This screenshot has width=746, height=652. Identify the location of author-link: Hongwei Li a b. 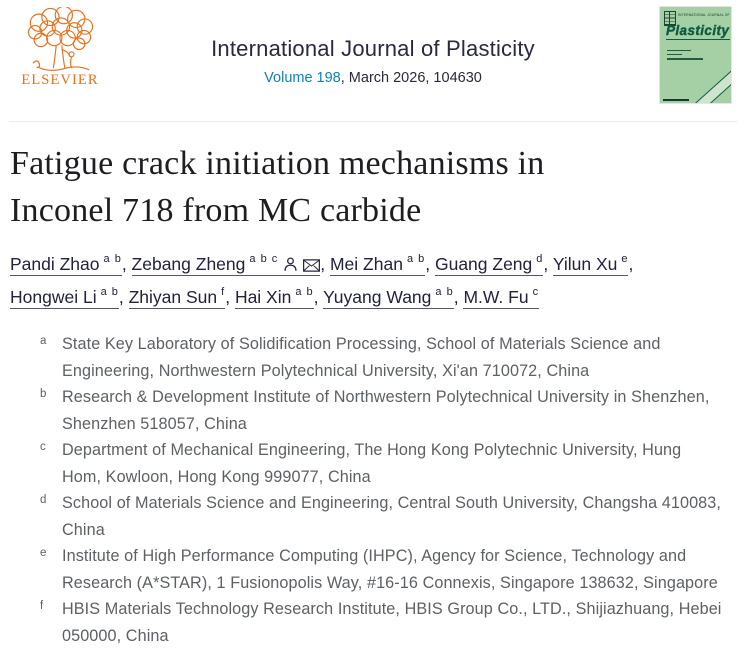
(64, 298).